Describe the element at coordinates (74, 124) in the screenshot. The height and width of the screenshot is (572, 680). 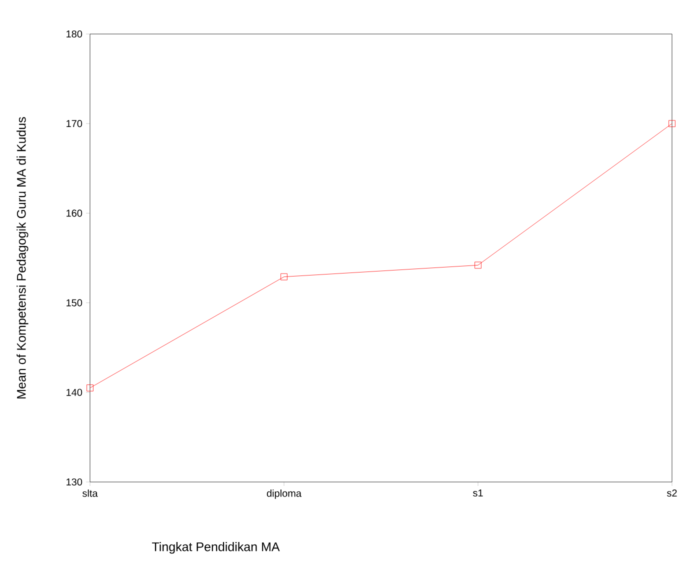
I see `y-tick-label: 170` at that location.